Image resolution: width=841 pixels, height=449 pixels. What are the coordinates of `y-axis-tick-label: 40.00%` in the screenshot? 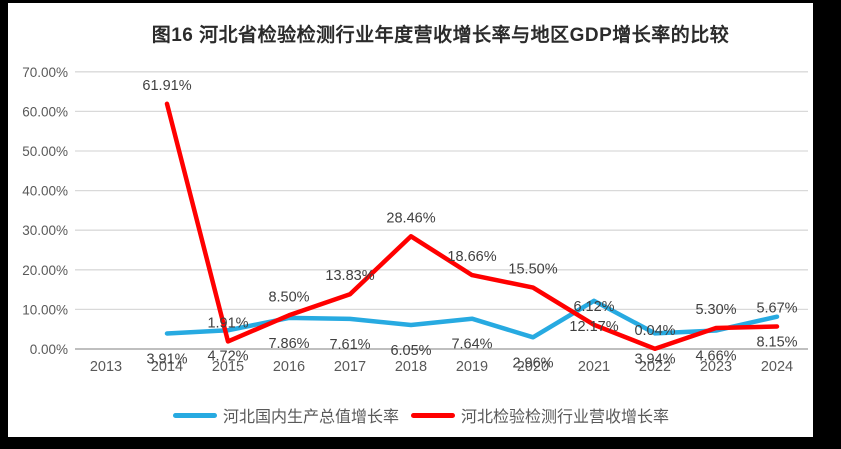 It's located at (45, 191).